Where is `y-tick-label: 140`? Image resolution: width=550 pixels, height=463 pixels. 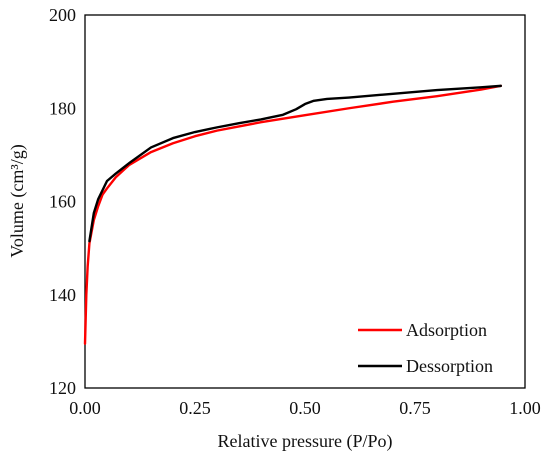 y-tick-label: 140 is located at coordinates (62, 295).